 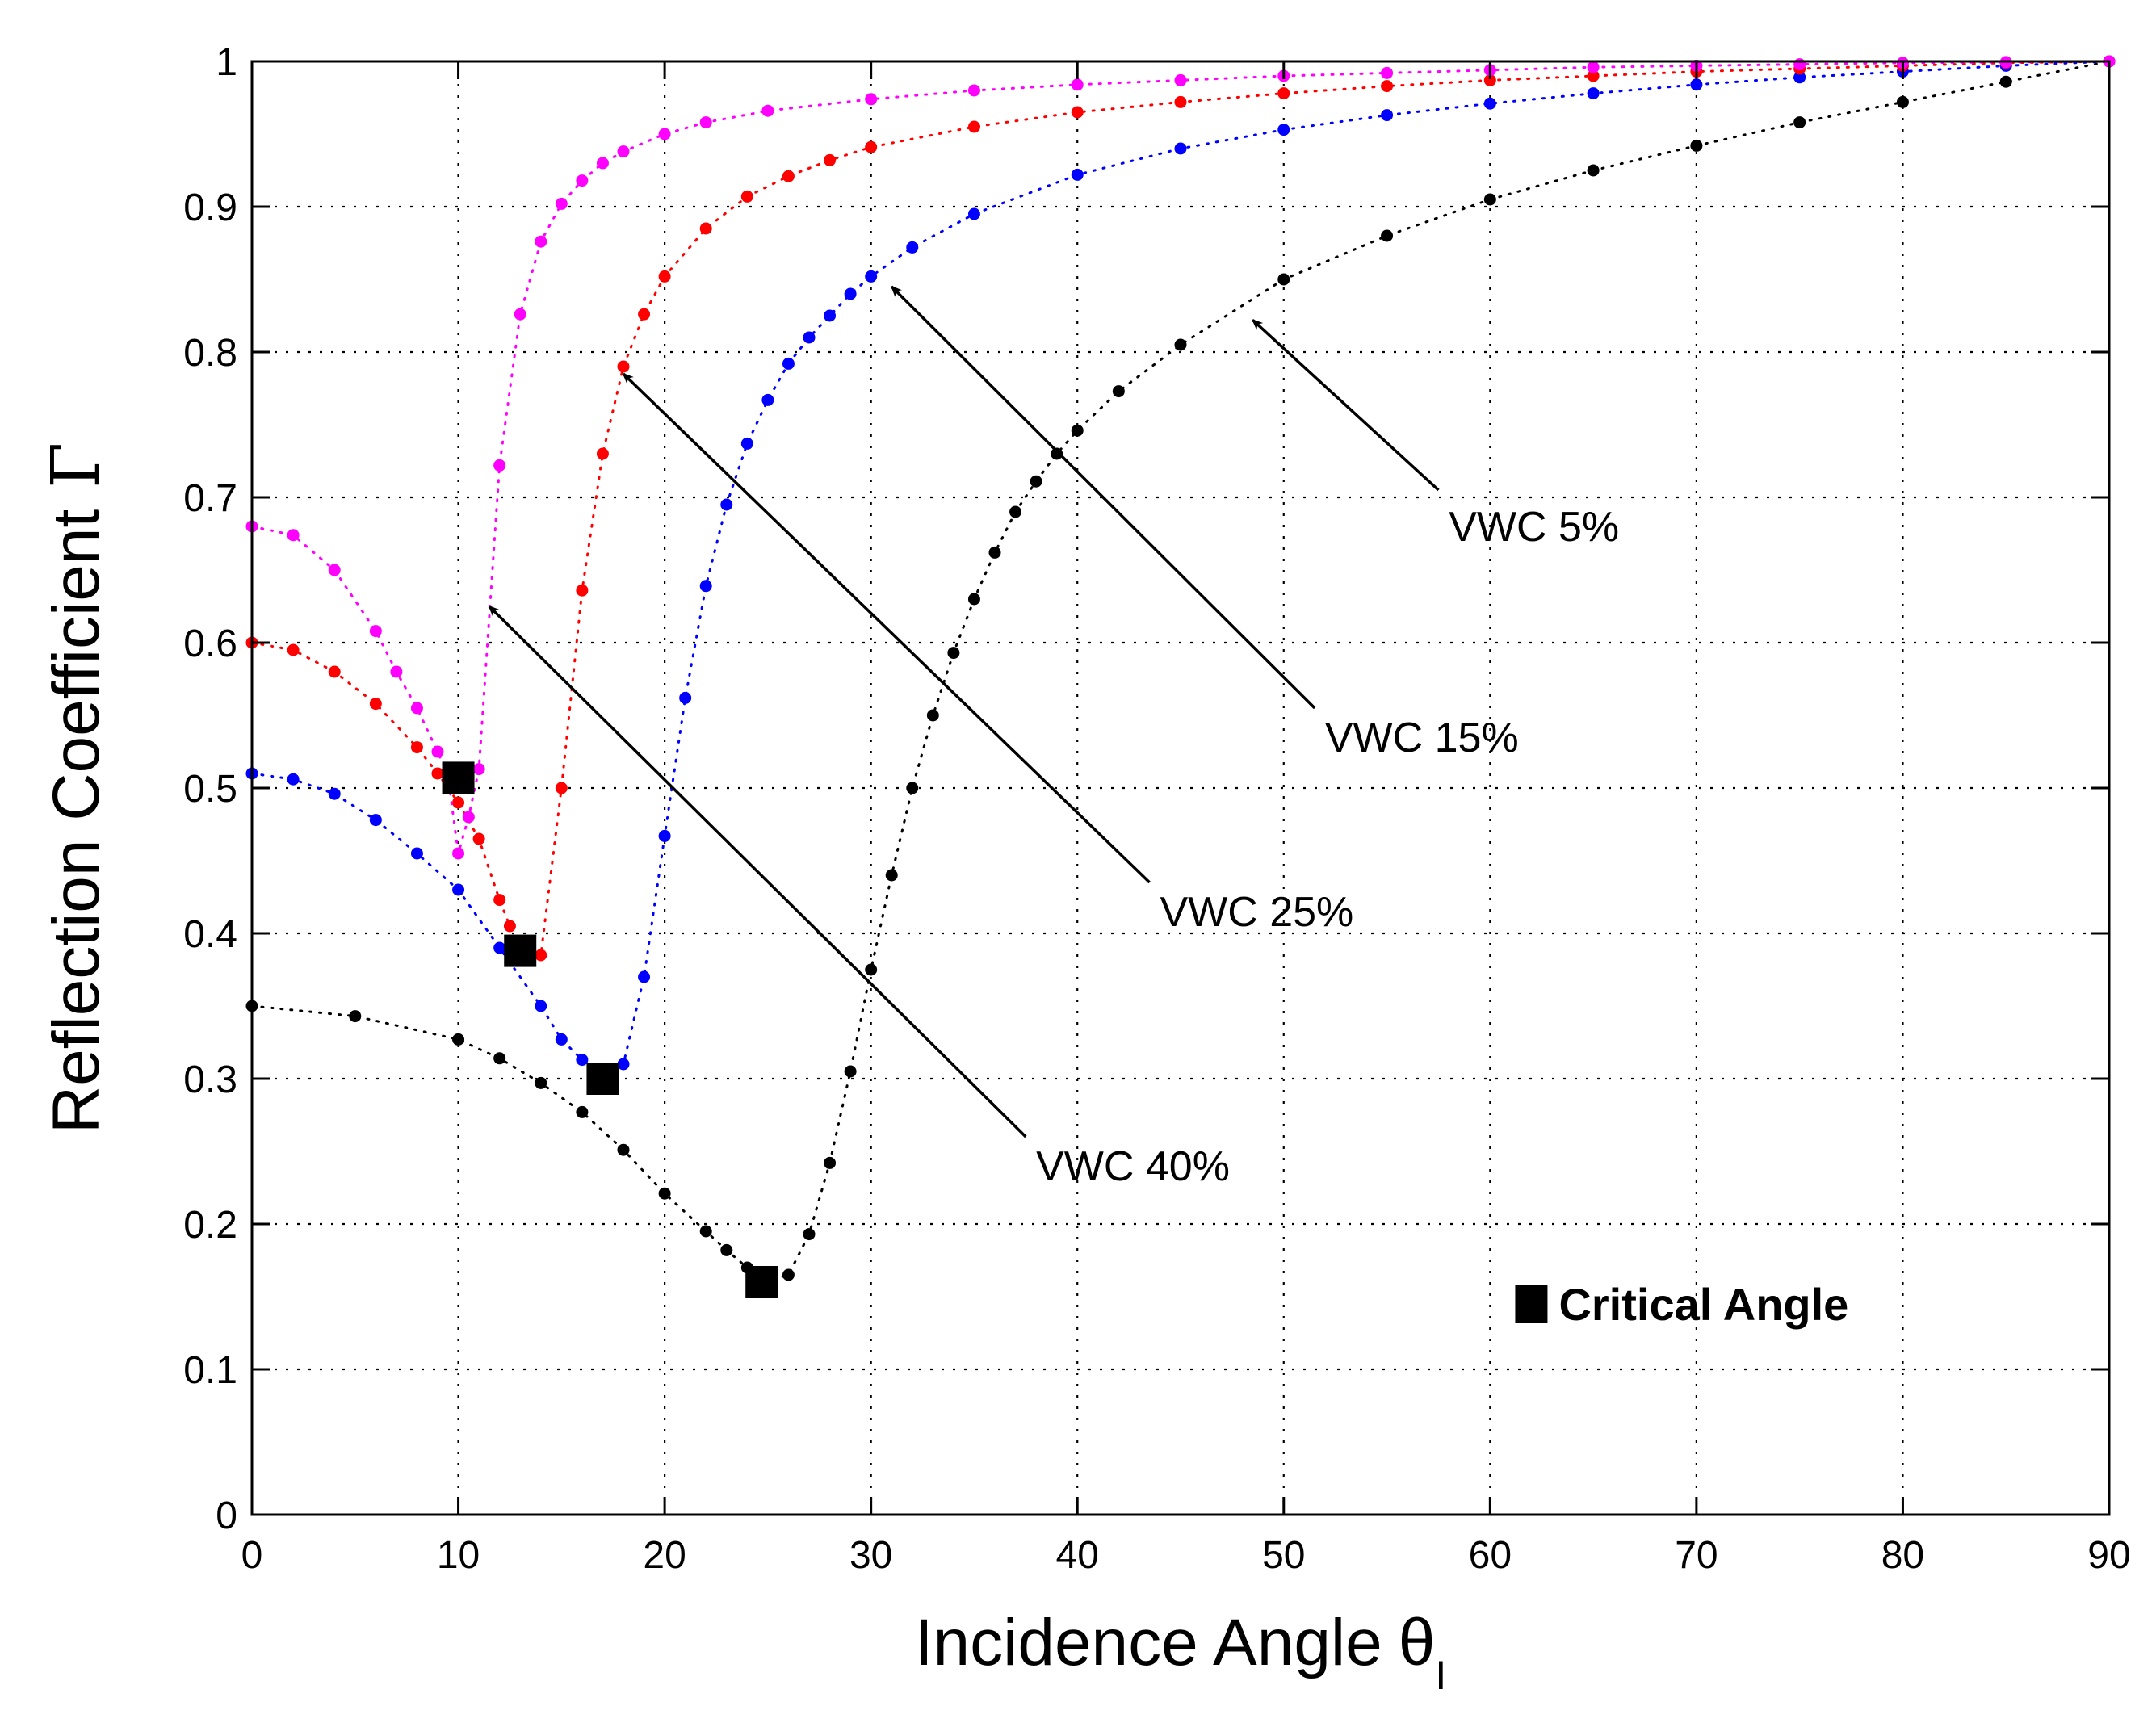 What do you see at coordinates (210, 353) in the screenshot?
I see `y-tick-label-0.8: 0.8` at bounding box center [210, 353].